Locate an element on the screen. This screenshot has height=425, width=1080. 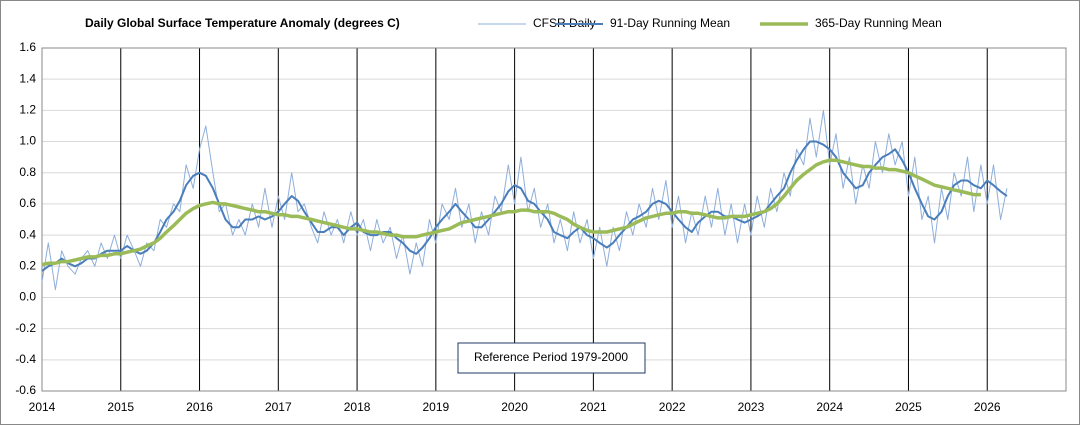
y-tick-label: 1.4 is located at coordinates (27, 78).